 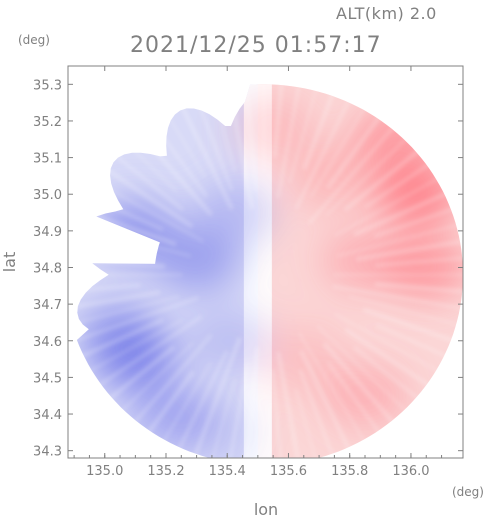 What do you see at coordinates (47, 378) in the screenshot?
I see `y-tick-label: 34.5` at bounding box center [47, 378].